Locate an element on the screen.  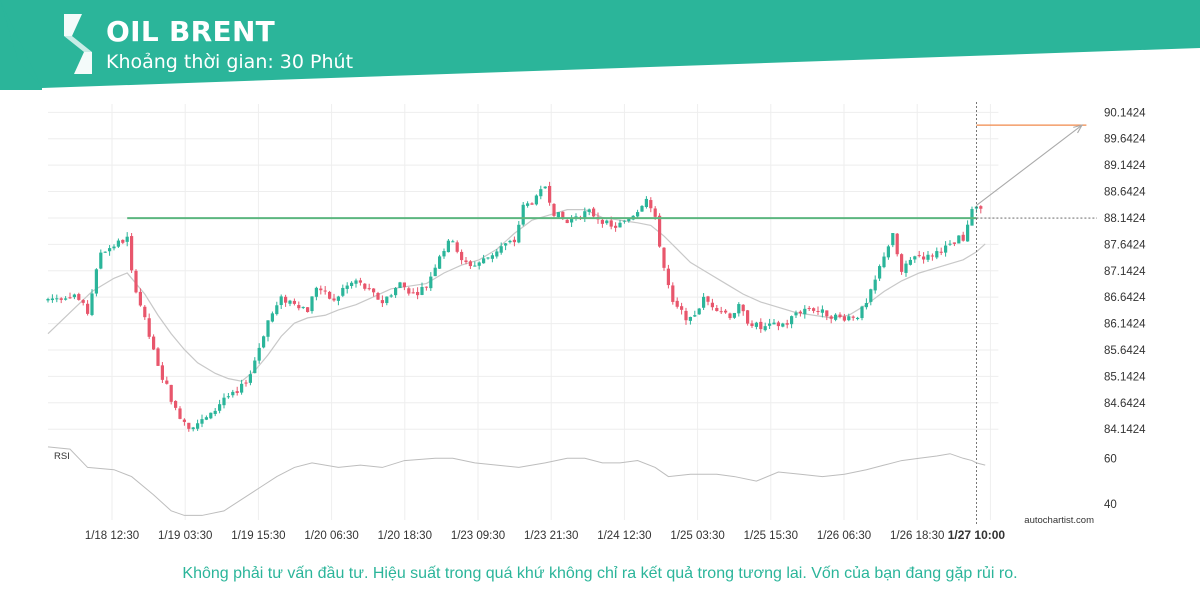
y-tick-label: 84.1424 is located at coordinates (1125, 430).